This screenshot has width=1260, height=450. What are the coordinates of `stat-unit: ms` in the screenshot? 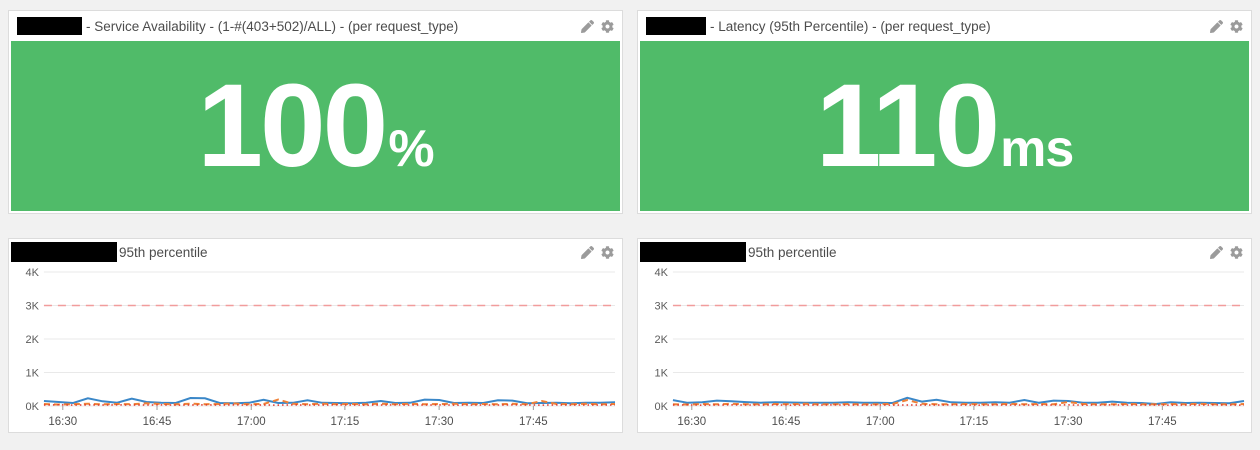 It's located at (1037, 149).